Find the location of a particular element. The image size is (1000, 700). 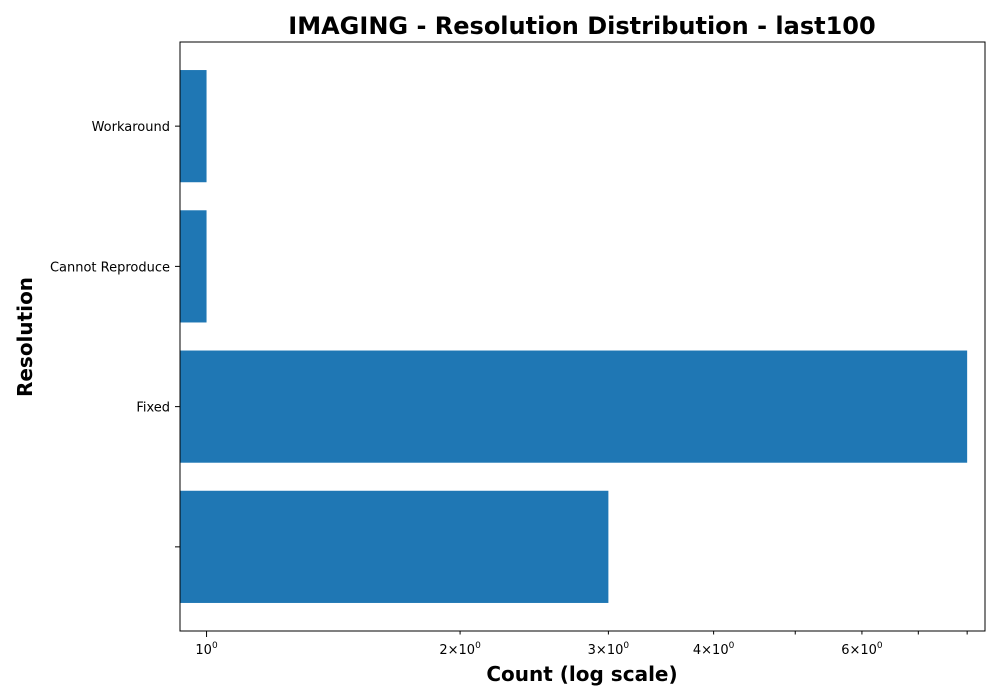

x-tick-label: 6×100 is located at coordinates (862, 649).